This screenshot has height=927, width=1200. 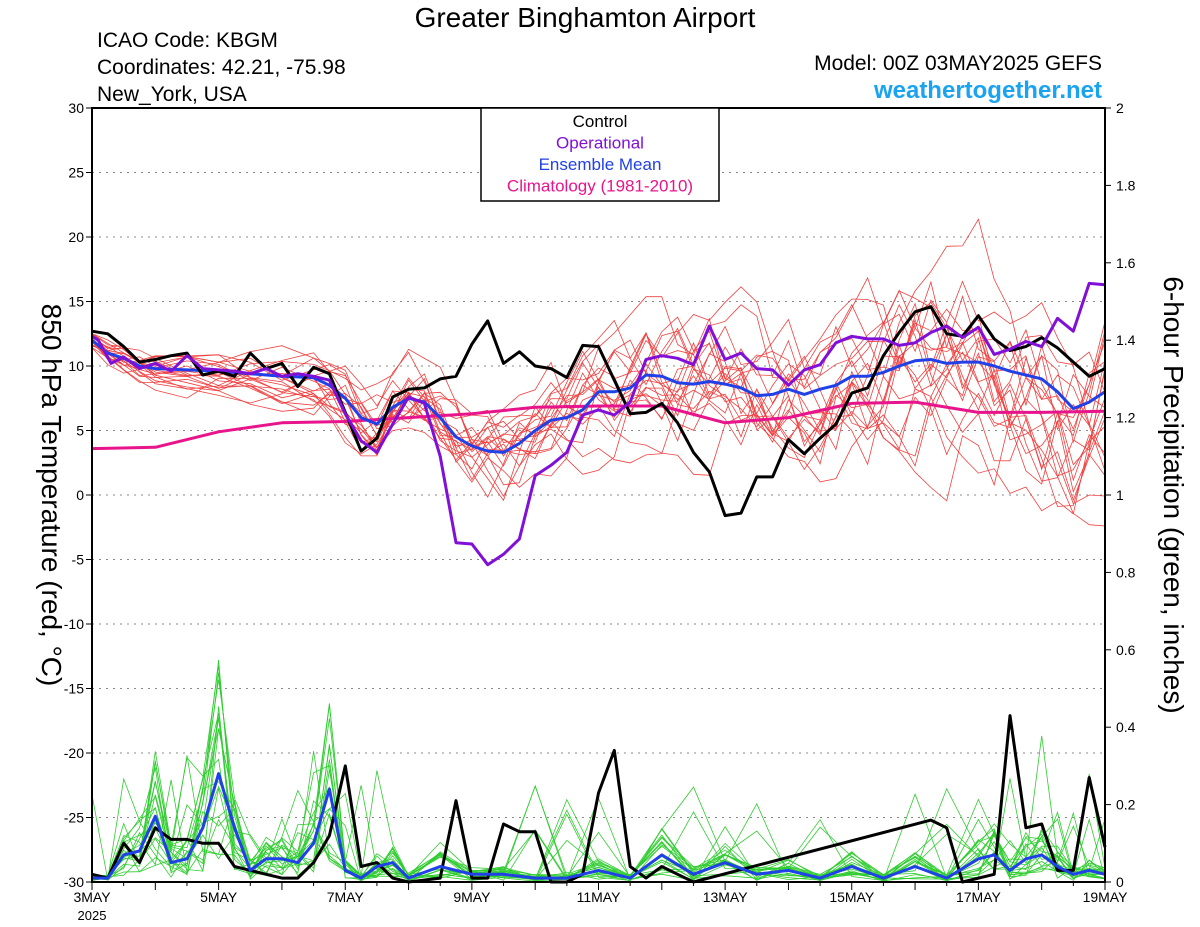 What do you see at coordinates (51, 495) in the screenshot?
I see `y-axis-title: 850 hPa Temperature (red, °C)` at bounding box center [51, 495].